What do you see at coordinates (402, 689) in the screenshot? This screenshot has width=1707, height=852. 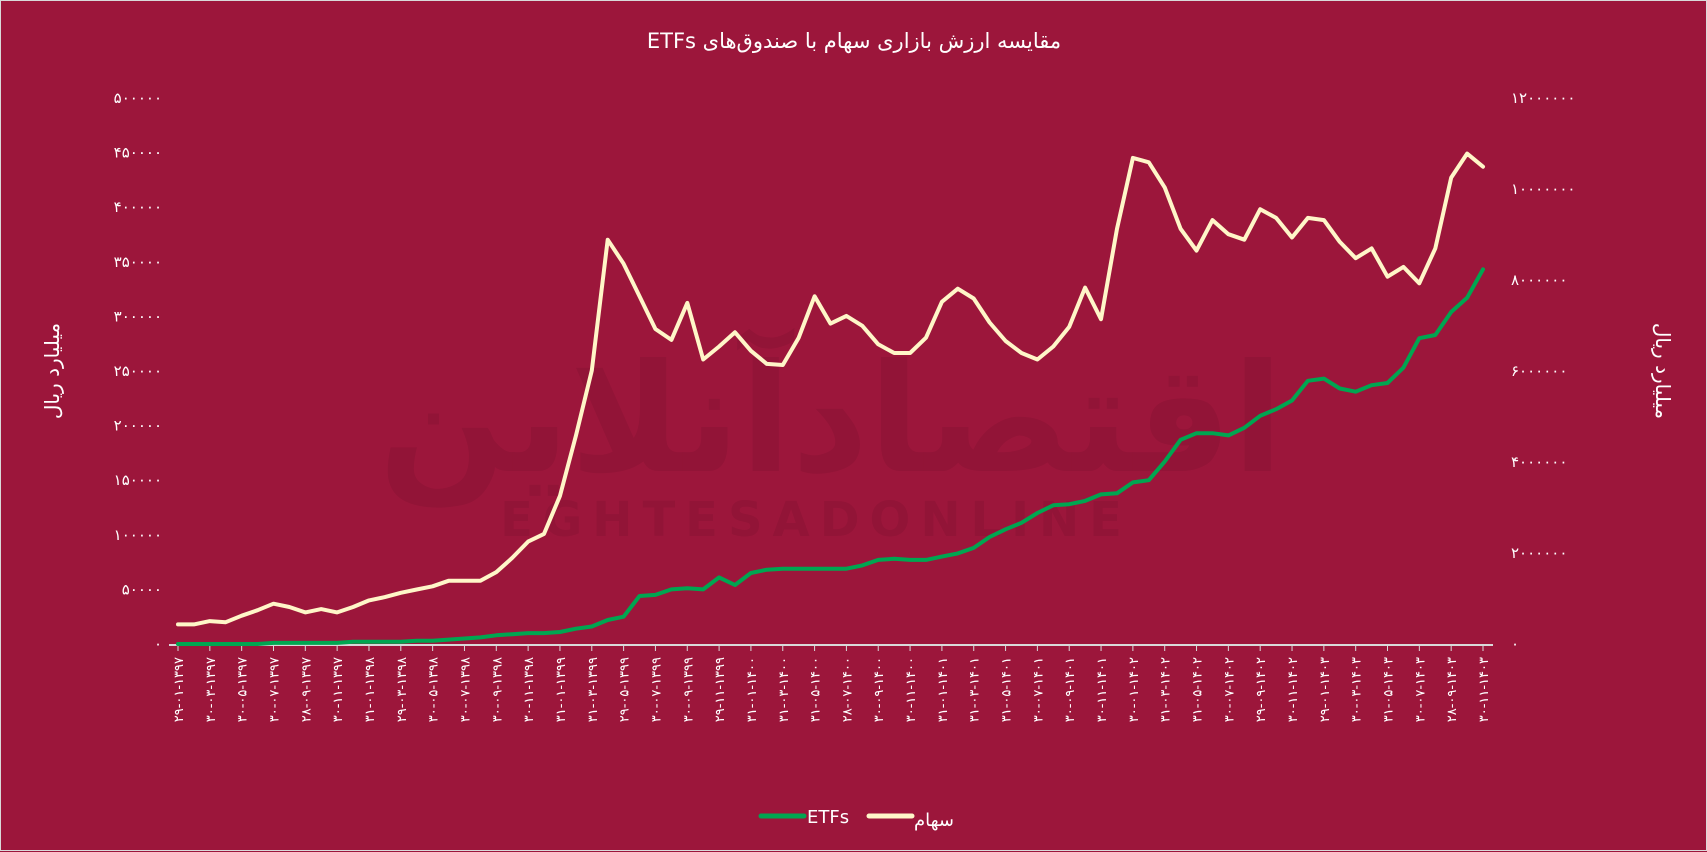 I see `x-tick-label: ۲۹-۰۳-۱۳۹۸` at bounding box center [402, 689].